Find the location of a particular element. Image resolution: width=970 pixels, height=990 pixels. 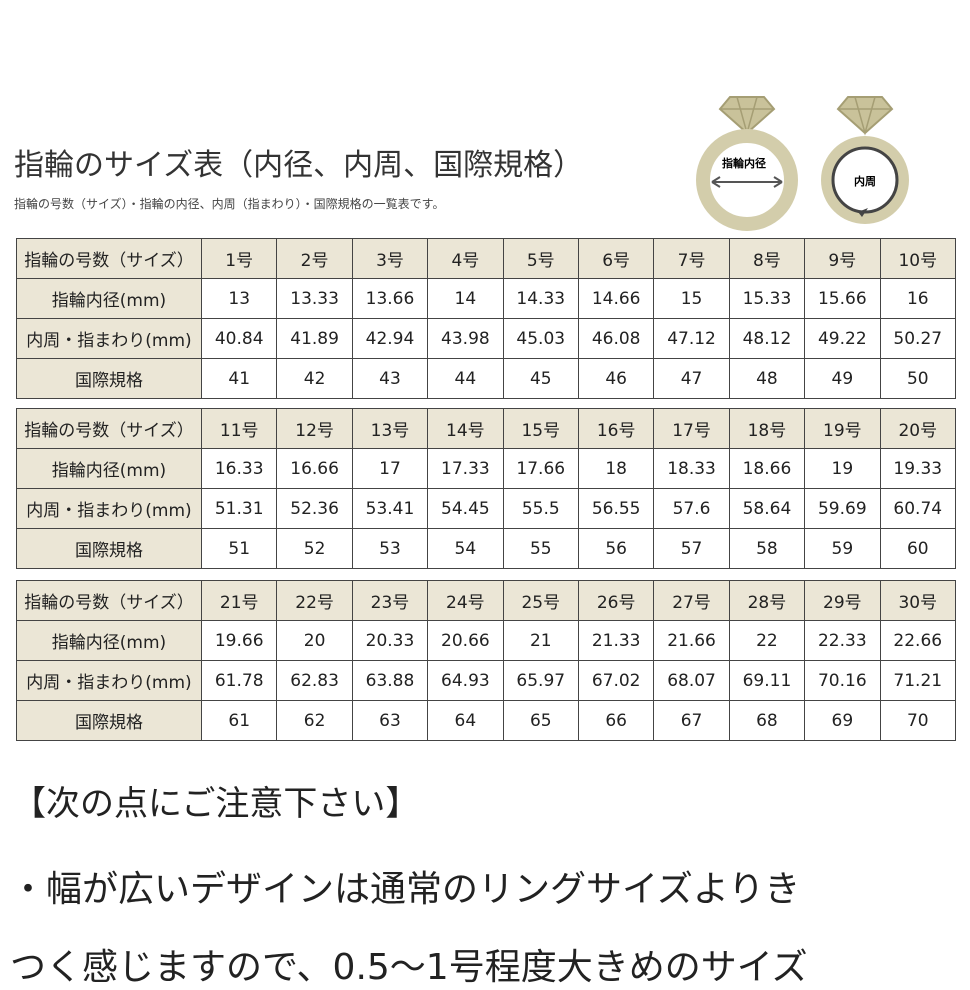

cell: 18 is located at coordinates (616, 468).